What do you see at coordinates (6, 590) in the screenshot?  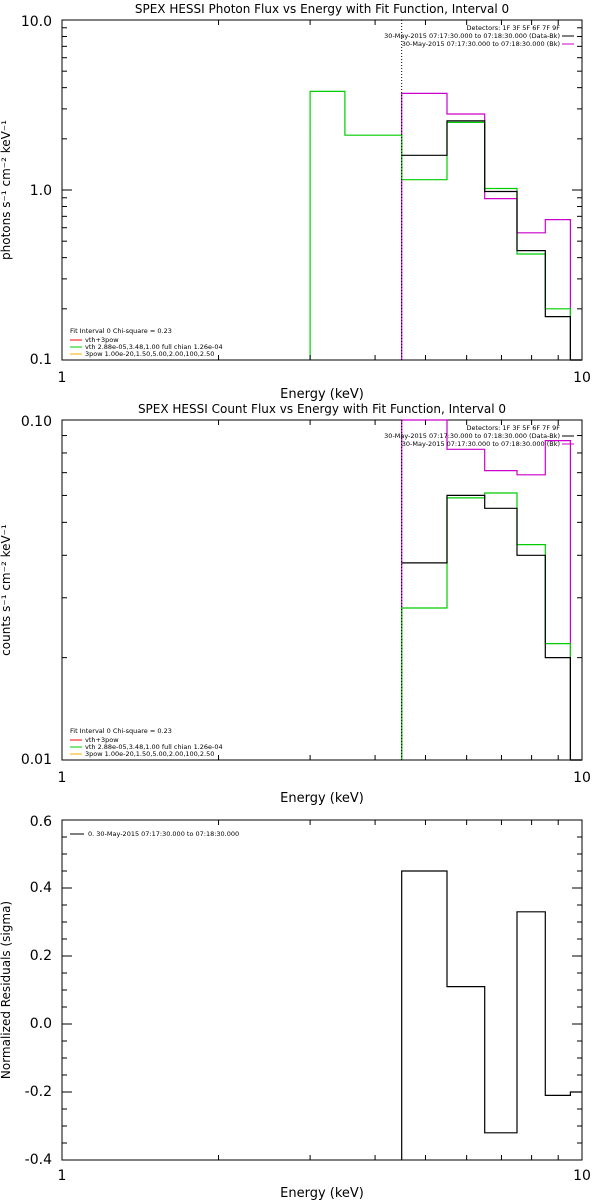 I see `count-y-axis-label: counts s⁻¹ cm⁻² keV⁻¹` at bounding box center [6, 590].